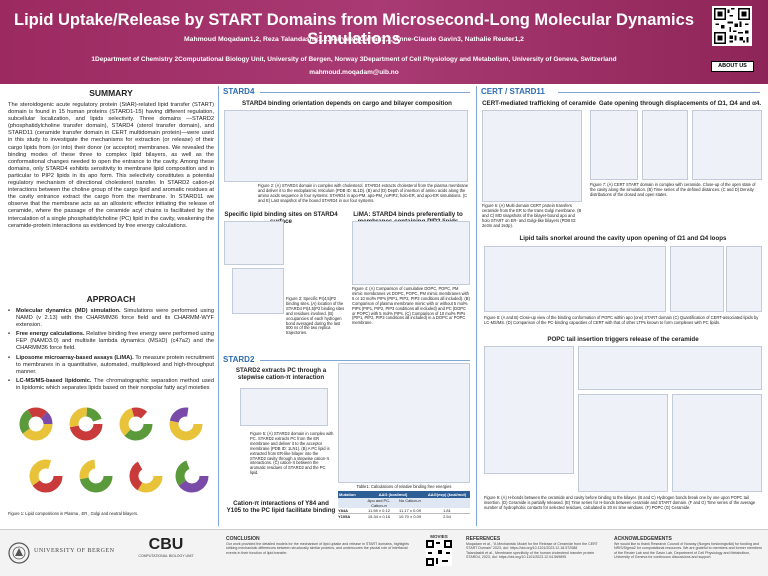 This screenshot has height=576, width=768. Describe the element at coordinates (732, 66) in the screenshot. I see `about-us-button: ABOUT US` at that location.